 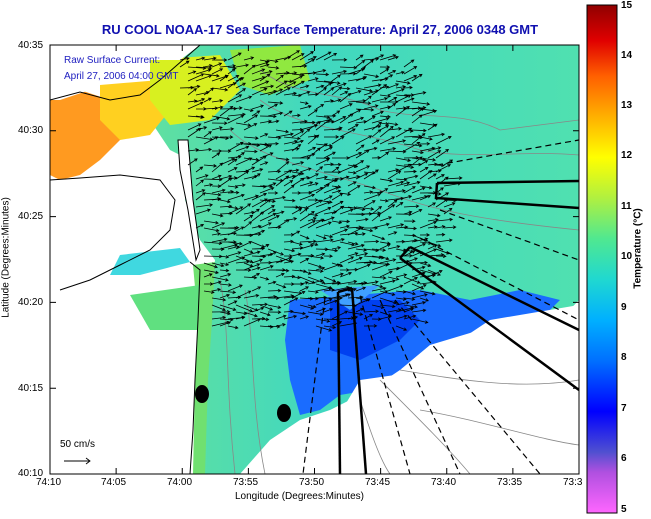 What do you see at coordinates (627, 256) in the screenshot?
I see `colorbar-tick: 10` at bounding box center [627, 256].